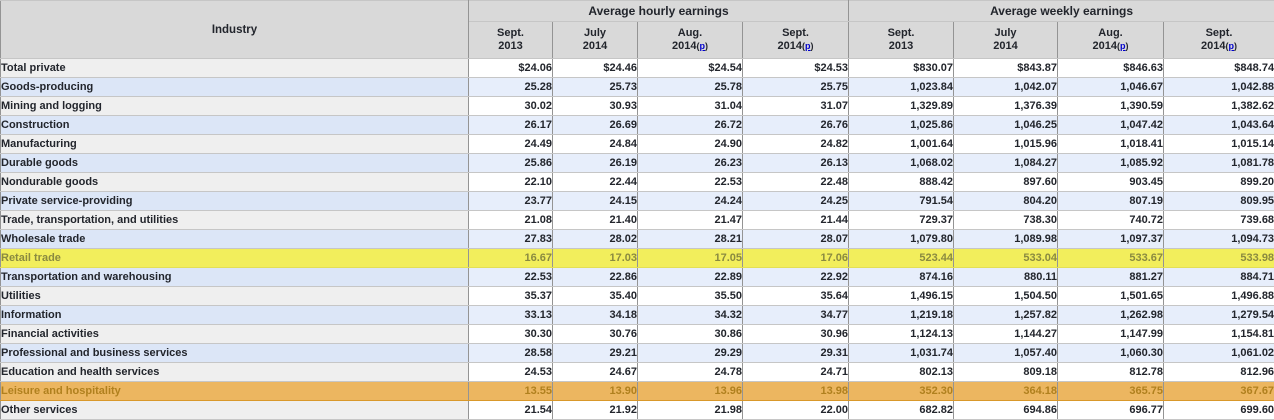 The height and width of the screenshot is (420, 1274). I want to click on hourly-earnings-value: 35.50, so click(690, 296).